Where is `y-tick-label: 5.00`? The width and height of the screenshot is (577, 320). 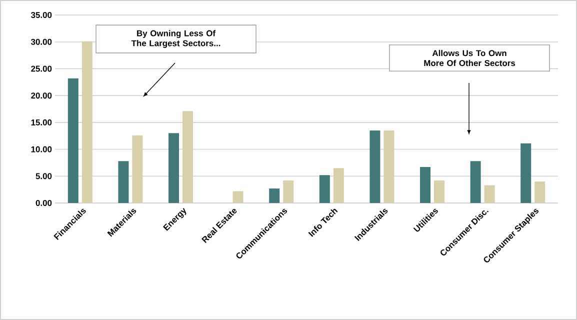 y-tick-label: 5.00 is located at coordinates (44, 176).